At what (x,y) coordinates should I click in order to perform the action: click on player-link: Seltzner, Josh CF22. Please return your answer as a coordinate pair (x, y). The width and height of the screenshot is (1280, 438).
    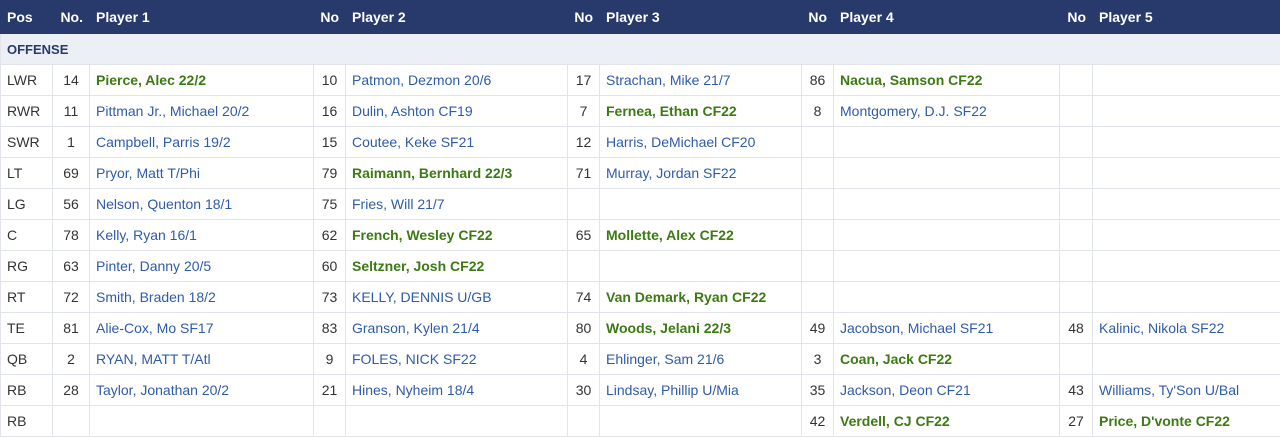
    Looking at the image, I should click on (418, 266).